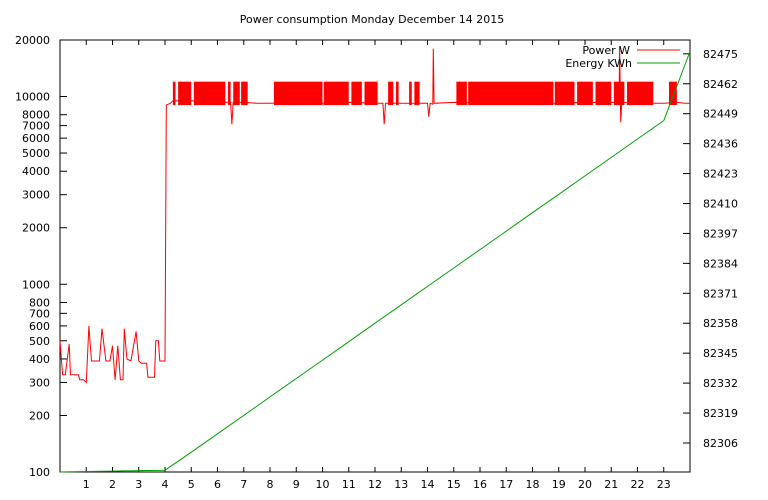 The width and height of the screenshot is (768, 500). I want to click on x-tick-label: 15, so click(454, 484).